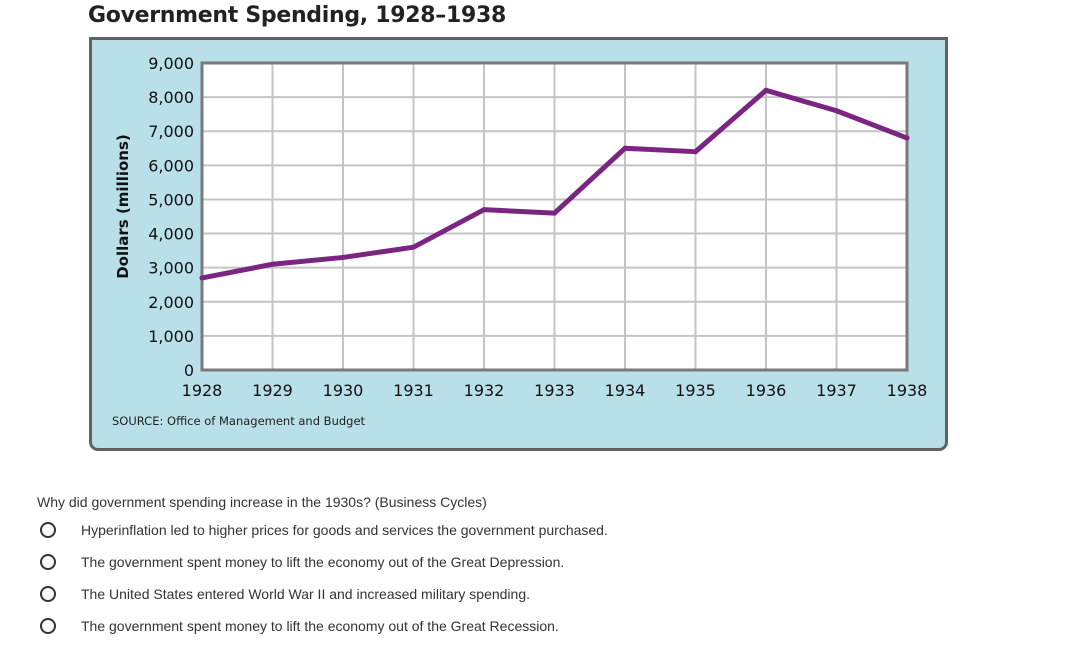 The image size is (1077, 656). What do you see at coordinates (836, 111) in the screenshot?
I see `data-point-1937` at bounding box center [836, 111].